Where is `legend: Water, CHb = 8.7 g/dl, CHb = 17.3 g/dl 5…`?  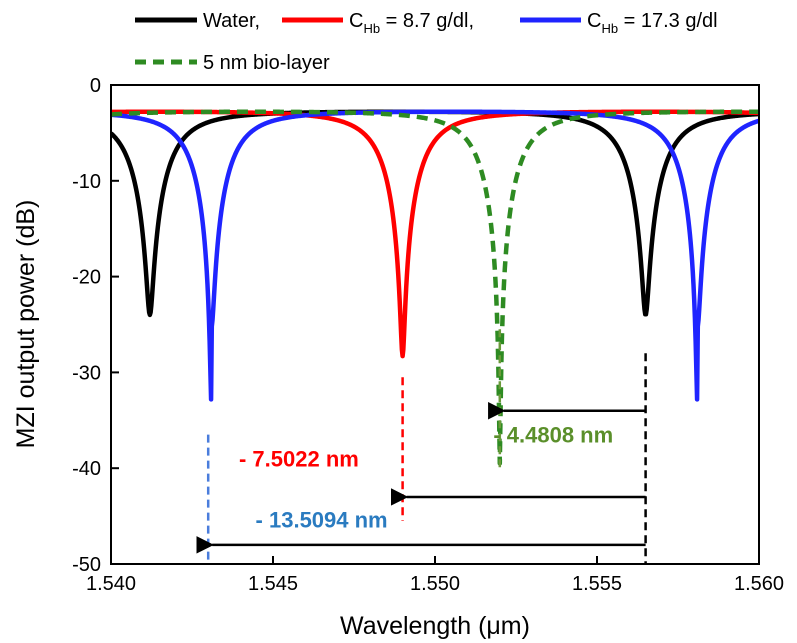
legend: Water, CHb = 8.7 g/dl, CHb = 17.3 g/dl 5… is located at coordinates (426, 42).